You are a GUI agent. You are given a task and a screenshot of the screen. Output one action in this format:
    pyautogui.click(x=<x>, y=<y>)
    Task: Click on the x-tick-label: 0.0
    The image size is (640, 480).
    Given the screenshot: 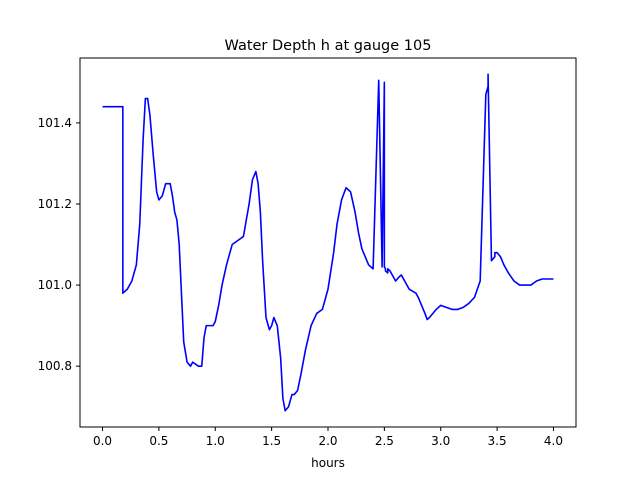 What is the action you would take?
    pyautogui.click(x=102, y=441)
    